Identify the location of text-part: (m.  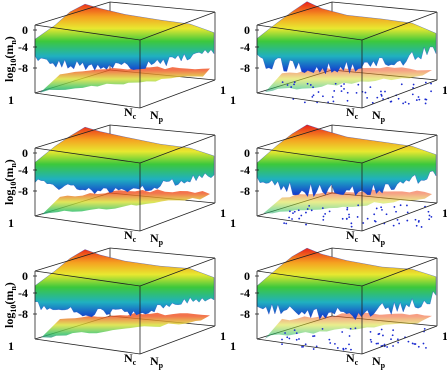
(9, 298).